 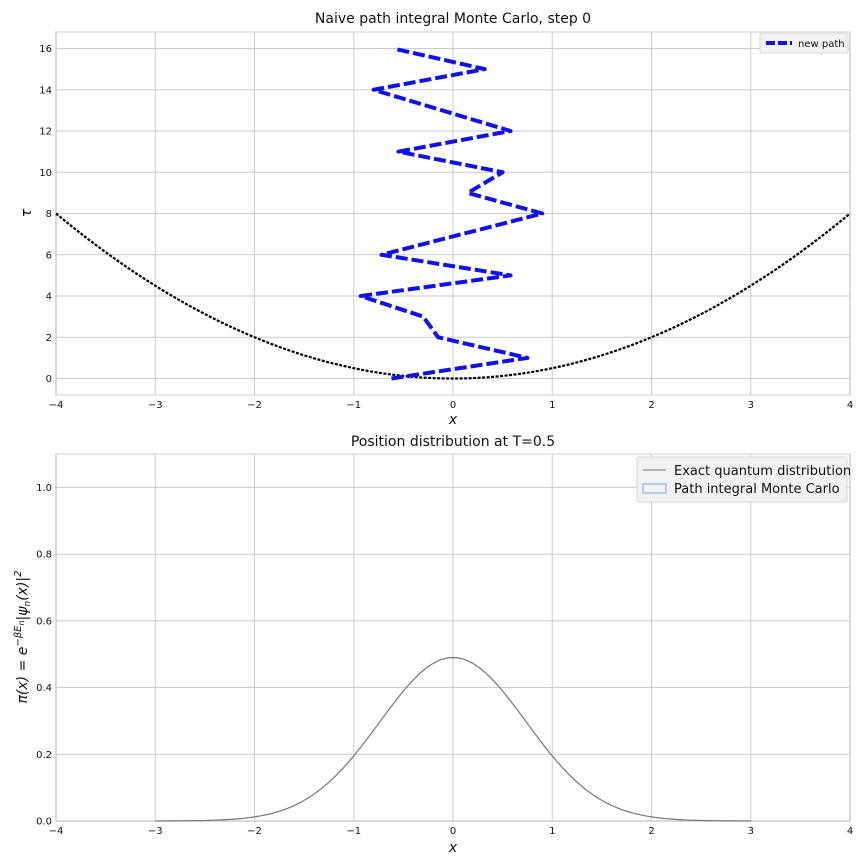 What do you see at coordinates (353, 831) in the screenshot?
I see `chart2-x-tick-label: −1` at bounding box center [353, 831].